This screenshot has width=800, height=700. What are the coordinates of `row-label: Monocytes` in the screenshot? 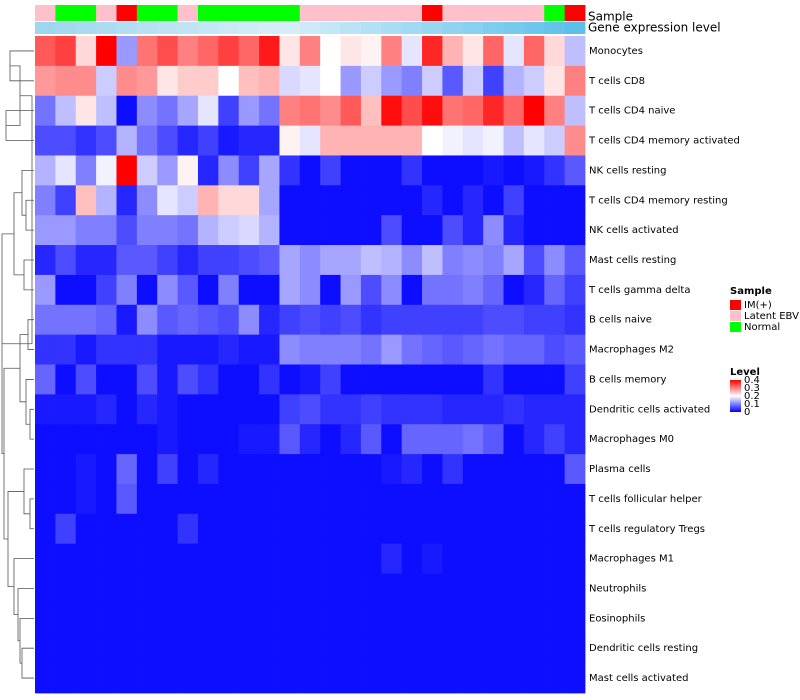 It's located at (616, 51).